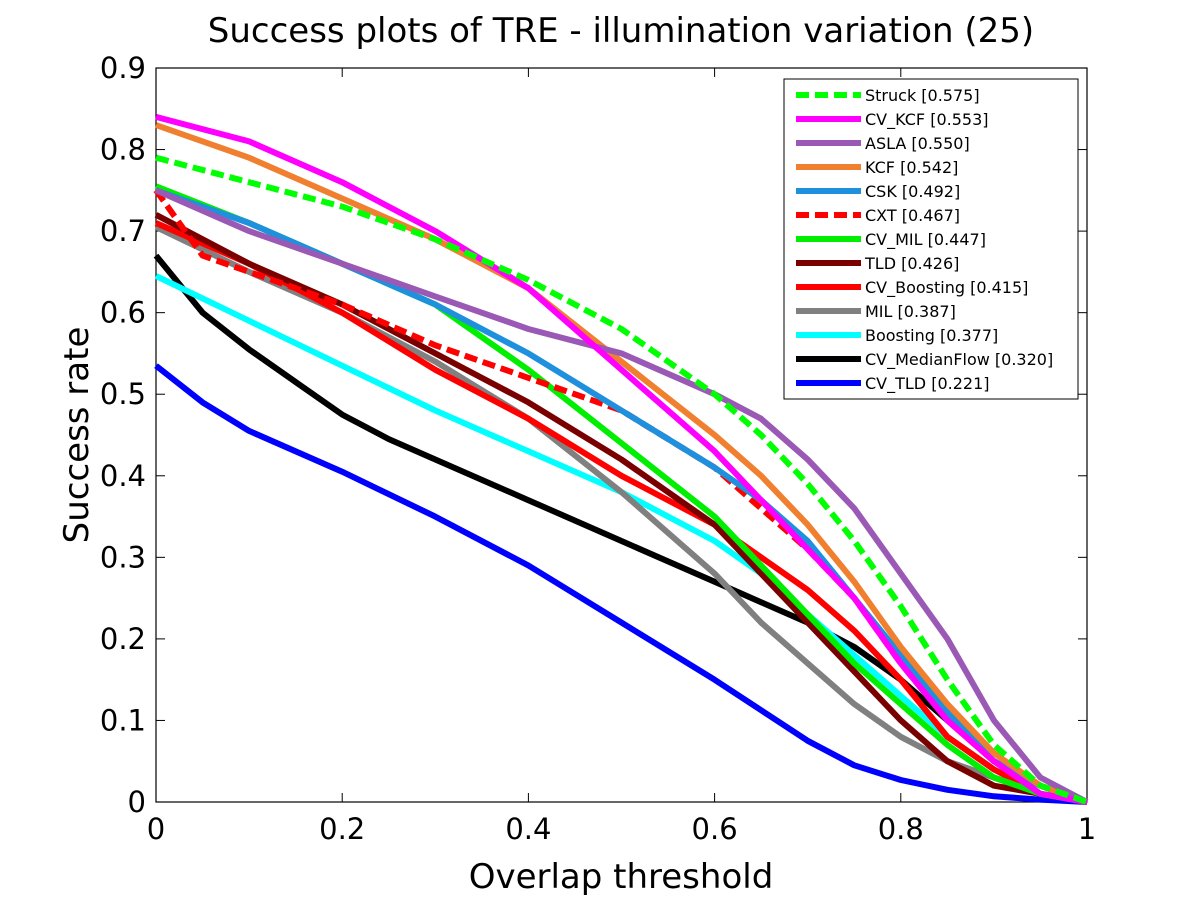  Describe the element at coordinates (911, 167) in the screenshot. I see `legend-label: KCF [0.542]` at that location.